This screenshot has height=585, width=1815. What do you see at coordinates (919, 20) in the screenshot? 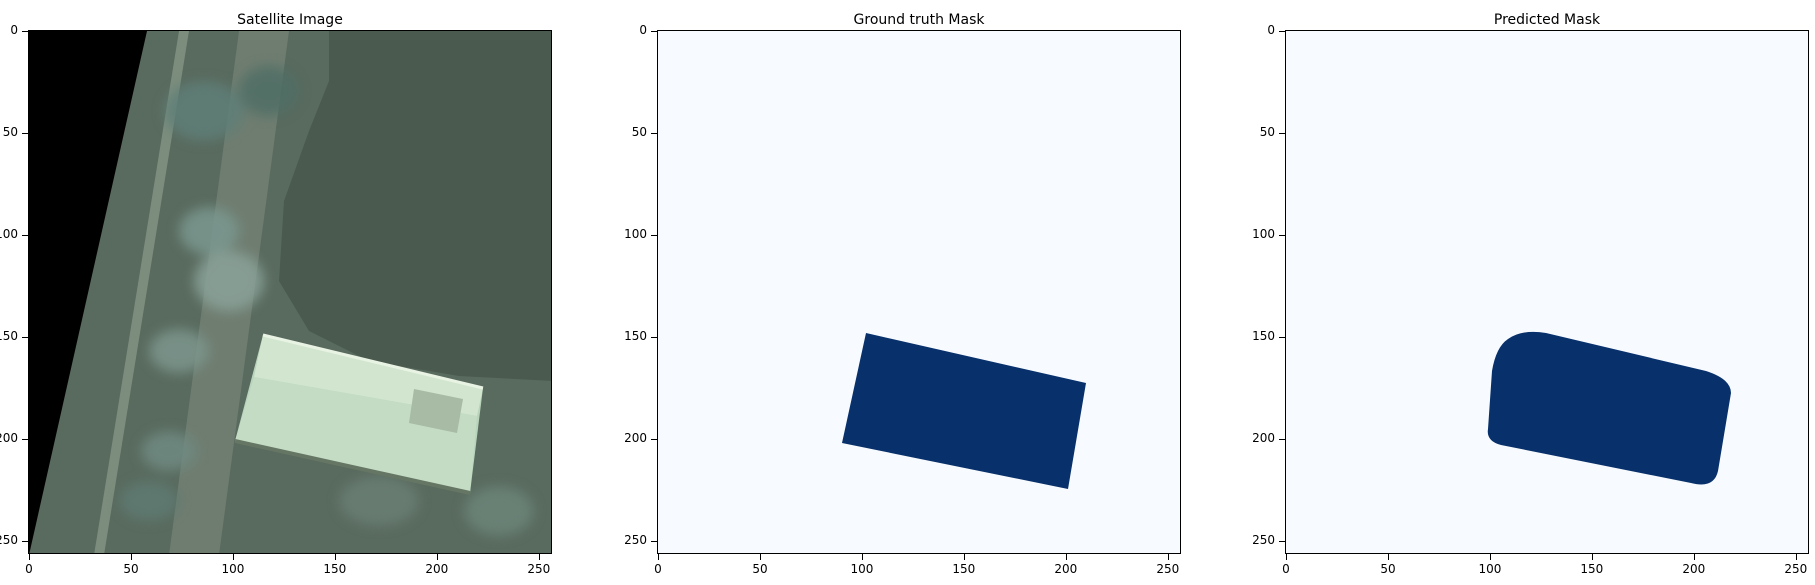
I see `panel-title: Ground truth Mask` at bounding box center [919, 20].